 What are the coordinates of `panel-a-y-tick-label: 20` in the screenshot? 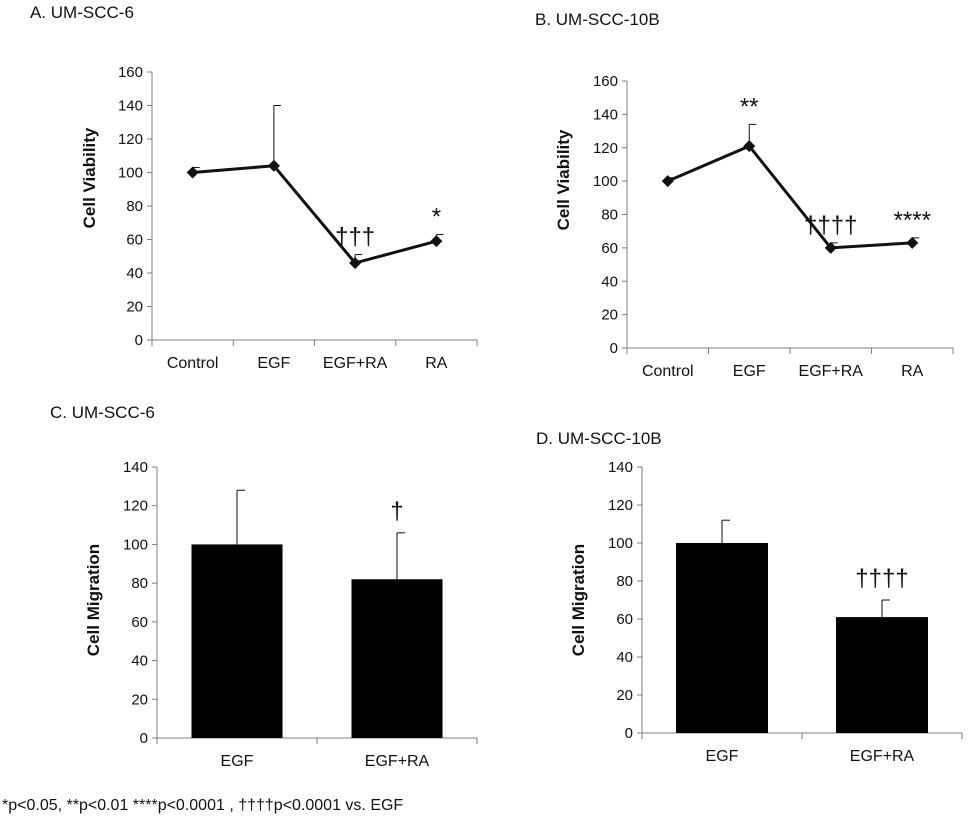 It's located at (134, 307).